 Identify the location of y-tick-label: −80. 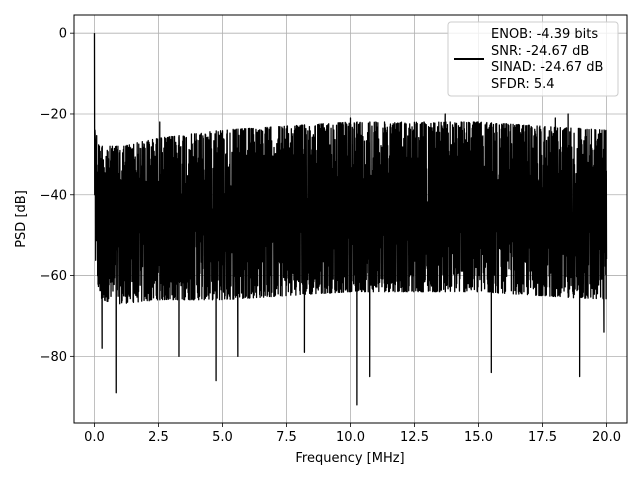
(53, 357).